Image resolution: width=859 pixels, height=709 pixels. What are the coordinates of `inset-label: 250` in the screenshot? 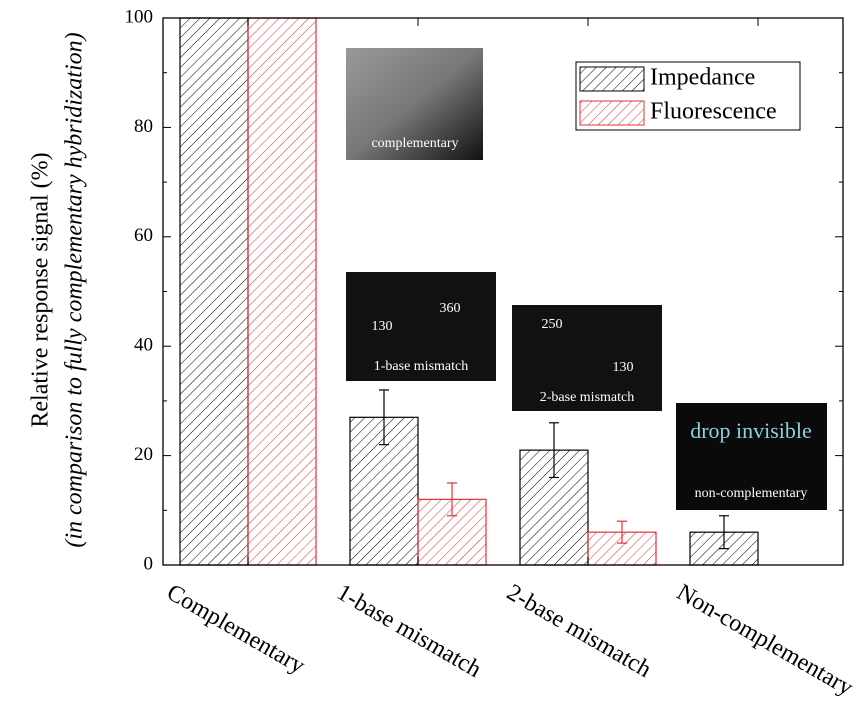 It's located at (552, 324).